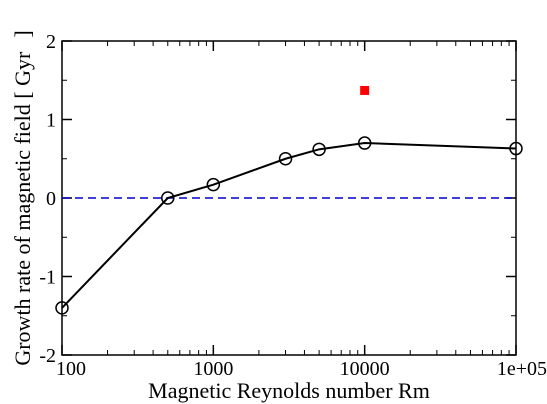 The image size is (547, 404). I want to click on x-axis-title: Magnetic Reynolds number Rm, so click(289, 390).